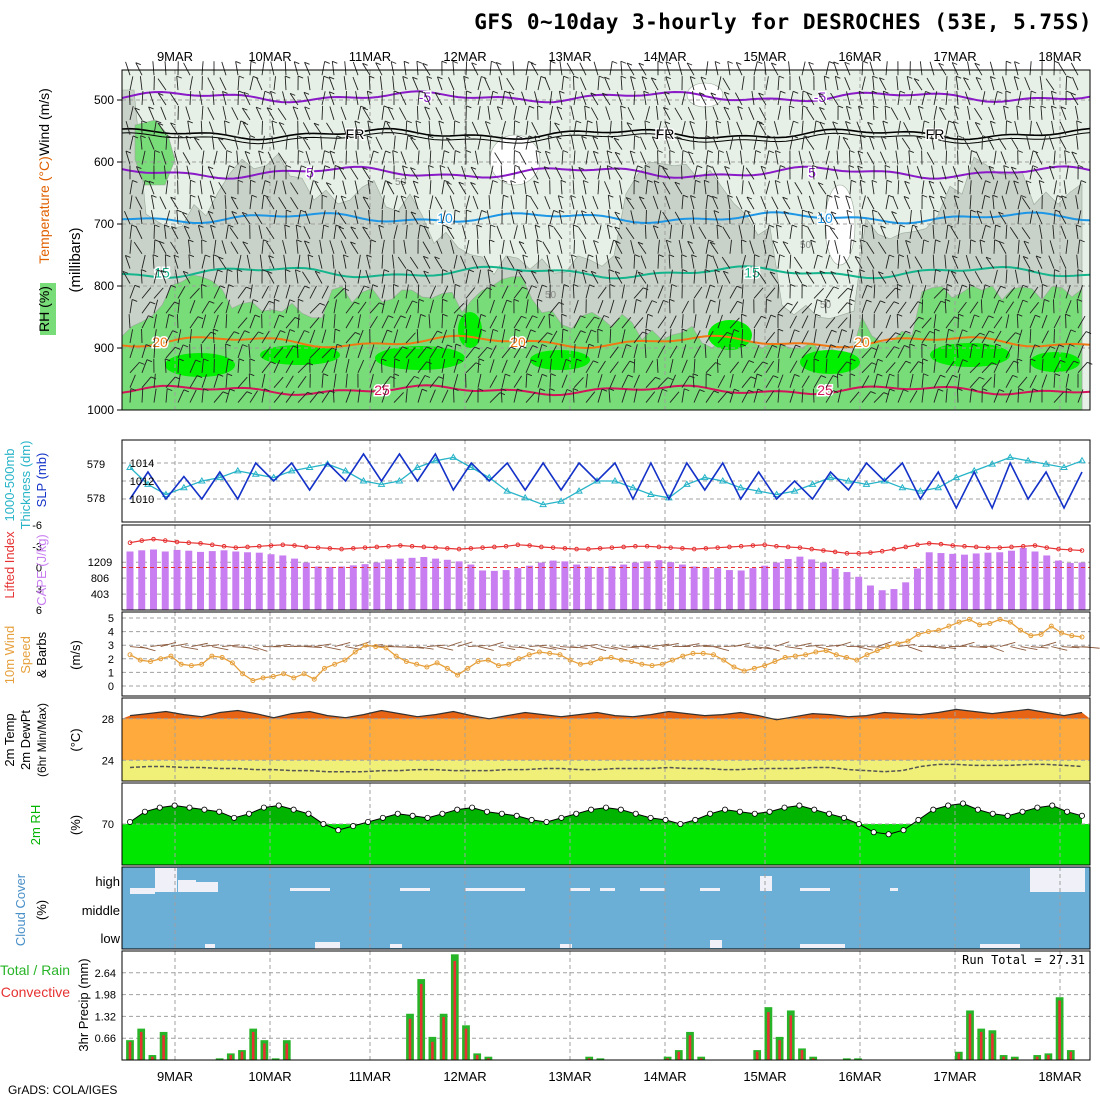 This screenshot has height=1100, width=1100. What do you see at coordinates (541, 586) in the screenshot?
I see `cape-bar` at bounding box center [541, 586].